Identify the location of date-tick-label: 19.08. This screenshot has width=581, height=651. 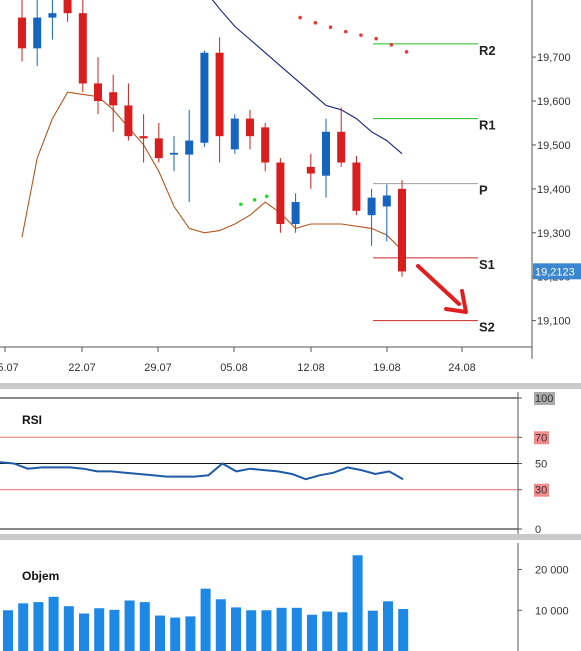
(387, 368).